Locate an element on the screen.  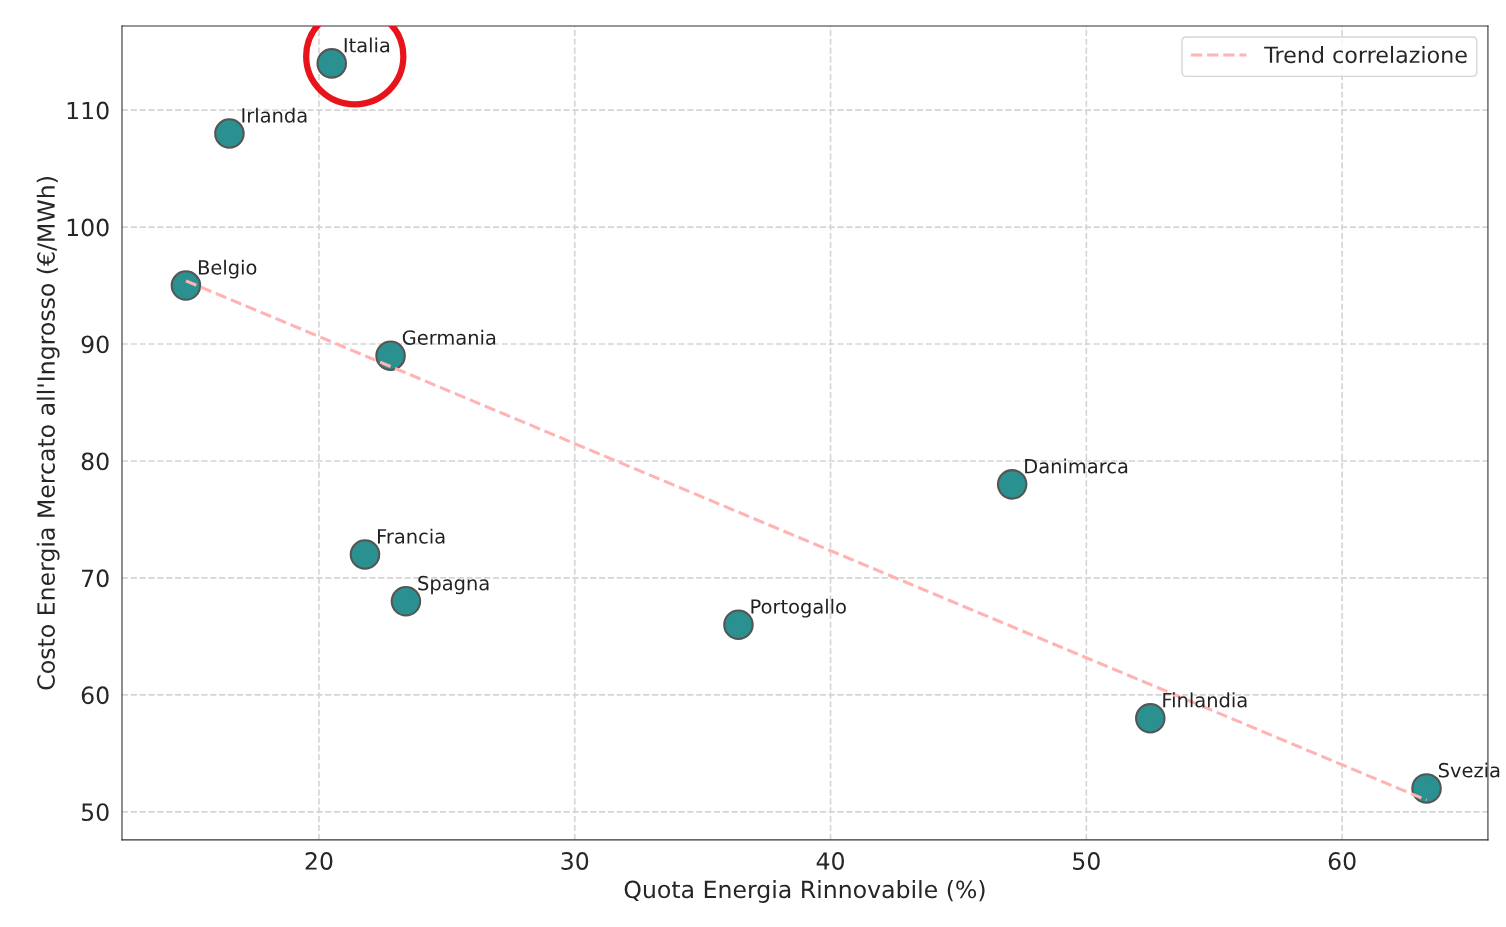
x-axis-title: Quota Energia Rinnovabile (%) is located at coordinates (804, 891).